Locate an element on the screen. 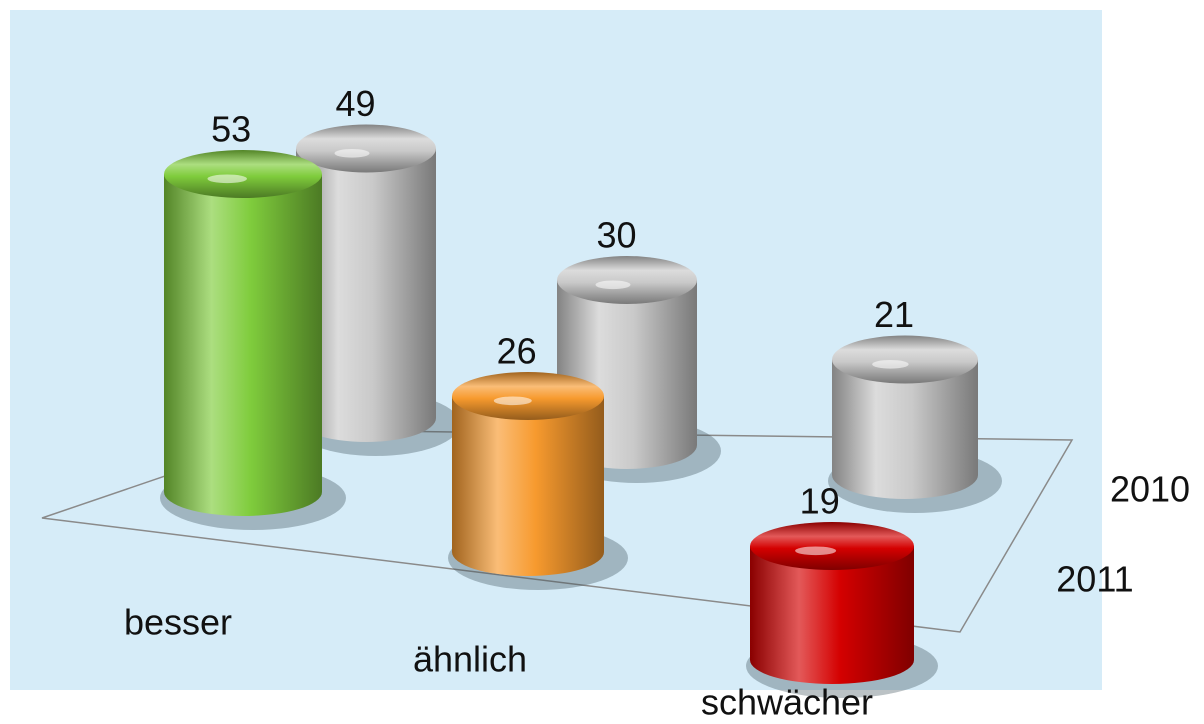 The image size is (1204, 724). value-label: 30 is located at coordinates (616, 235).